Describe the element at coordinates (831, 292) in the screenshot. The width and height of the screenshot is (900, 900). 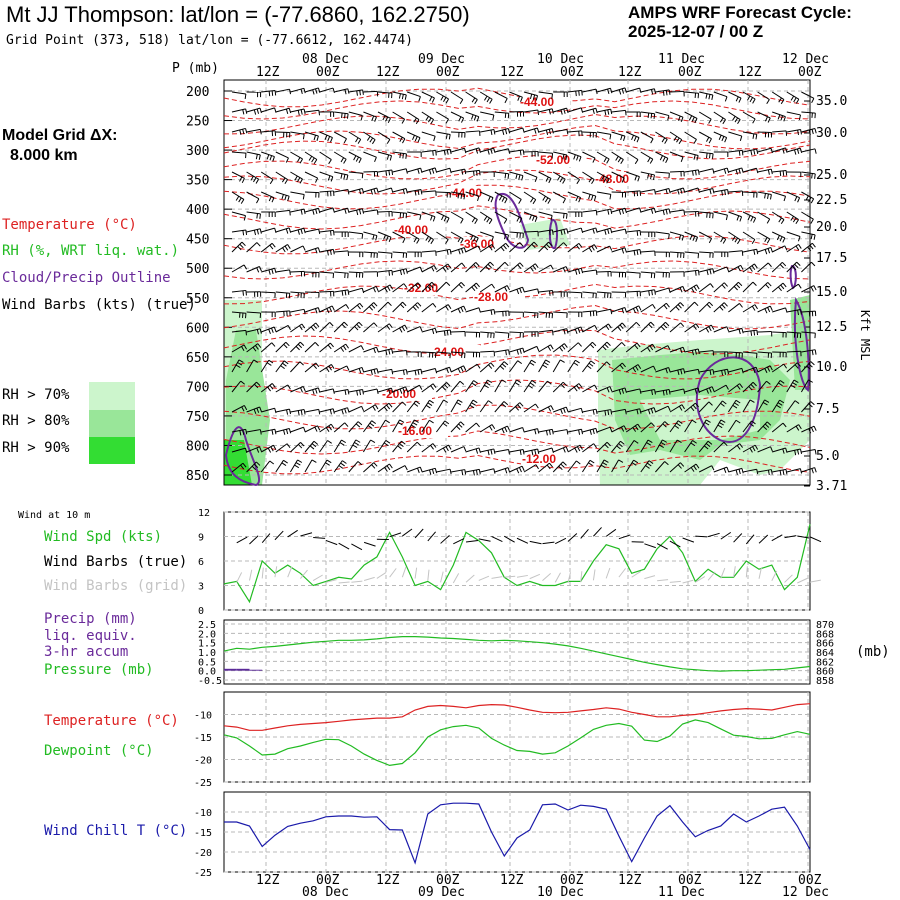
I see `kft-label-15.0: 15.0` at that location.